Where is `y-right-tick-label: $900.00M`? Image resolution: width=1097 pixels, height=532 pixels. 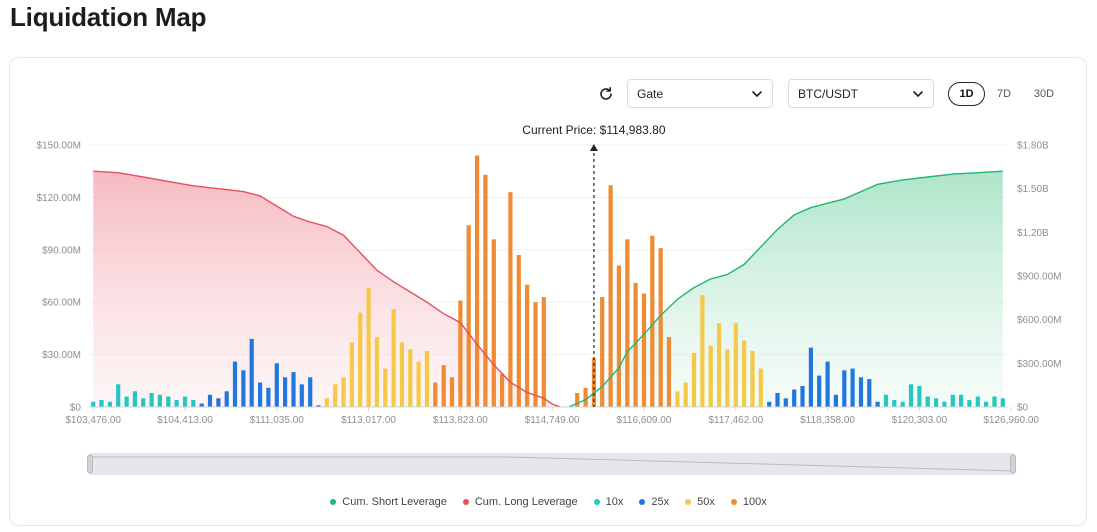 y-right-tick-label: $900.00M is located at coordinates (1039, 277).